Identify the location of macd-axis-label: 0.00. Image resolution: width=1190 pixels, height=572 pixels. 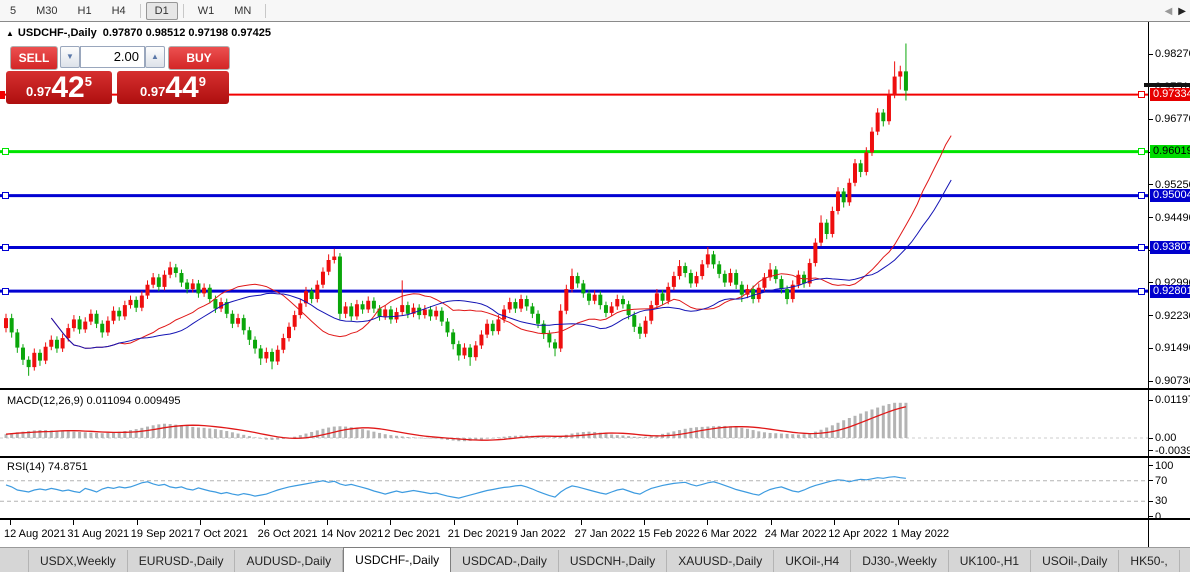
(1166, 438).